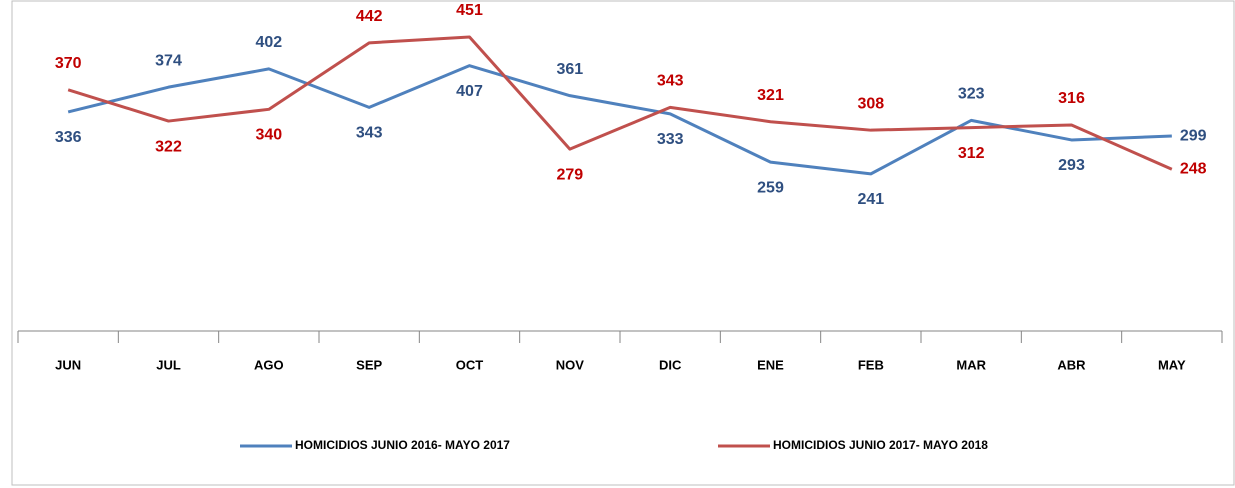 The height and width of the screenshot is (488, 1235). What do you see at coordinates (569, 69) in the screenshot?
I see `data-label: 361` at bounding box center [569, 69].